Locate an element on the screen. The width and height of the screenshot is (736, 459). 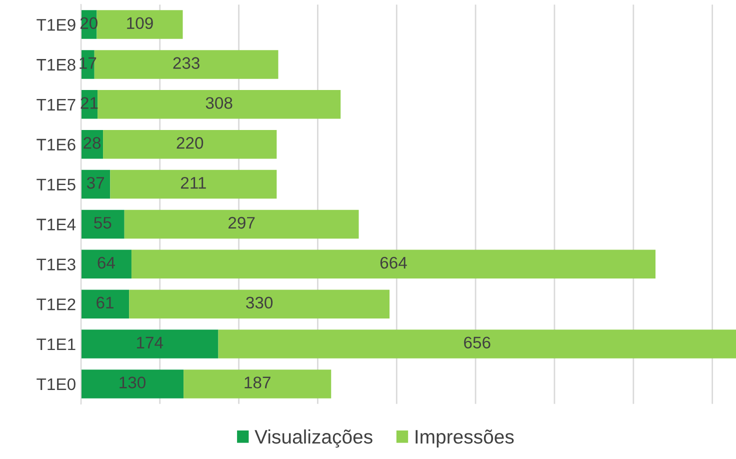
data-label: 308 is located at coordinates (219, 103).